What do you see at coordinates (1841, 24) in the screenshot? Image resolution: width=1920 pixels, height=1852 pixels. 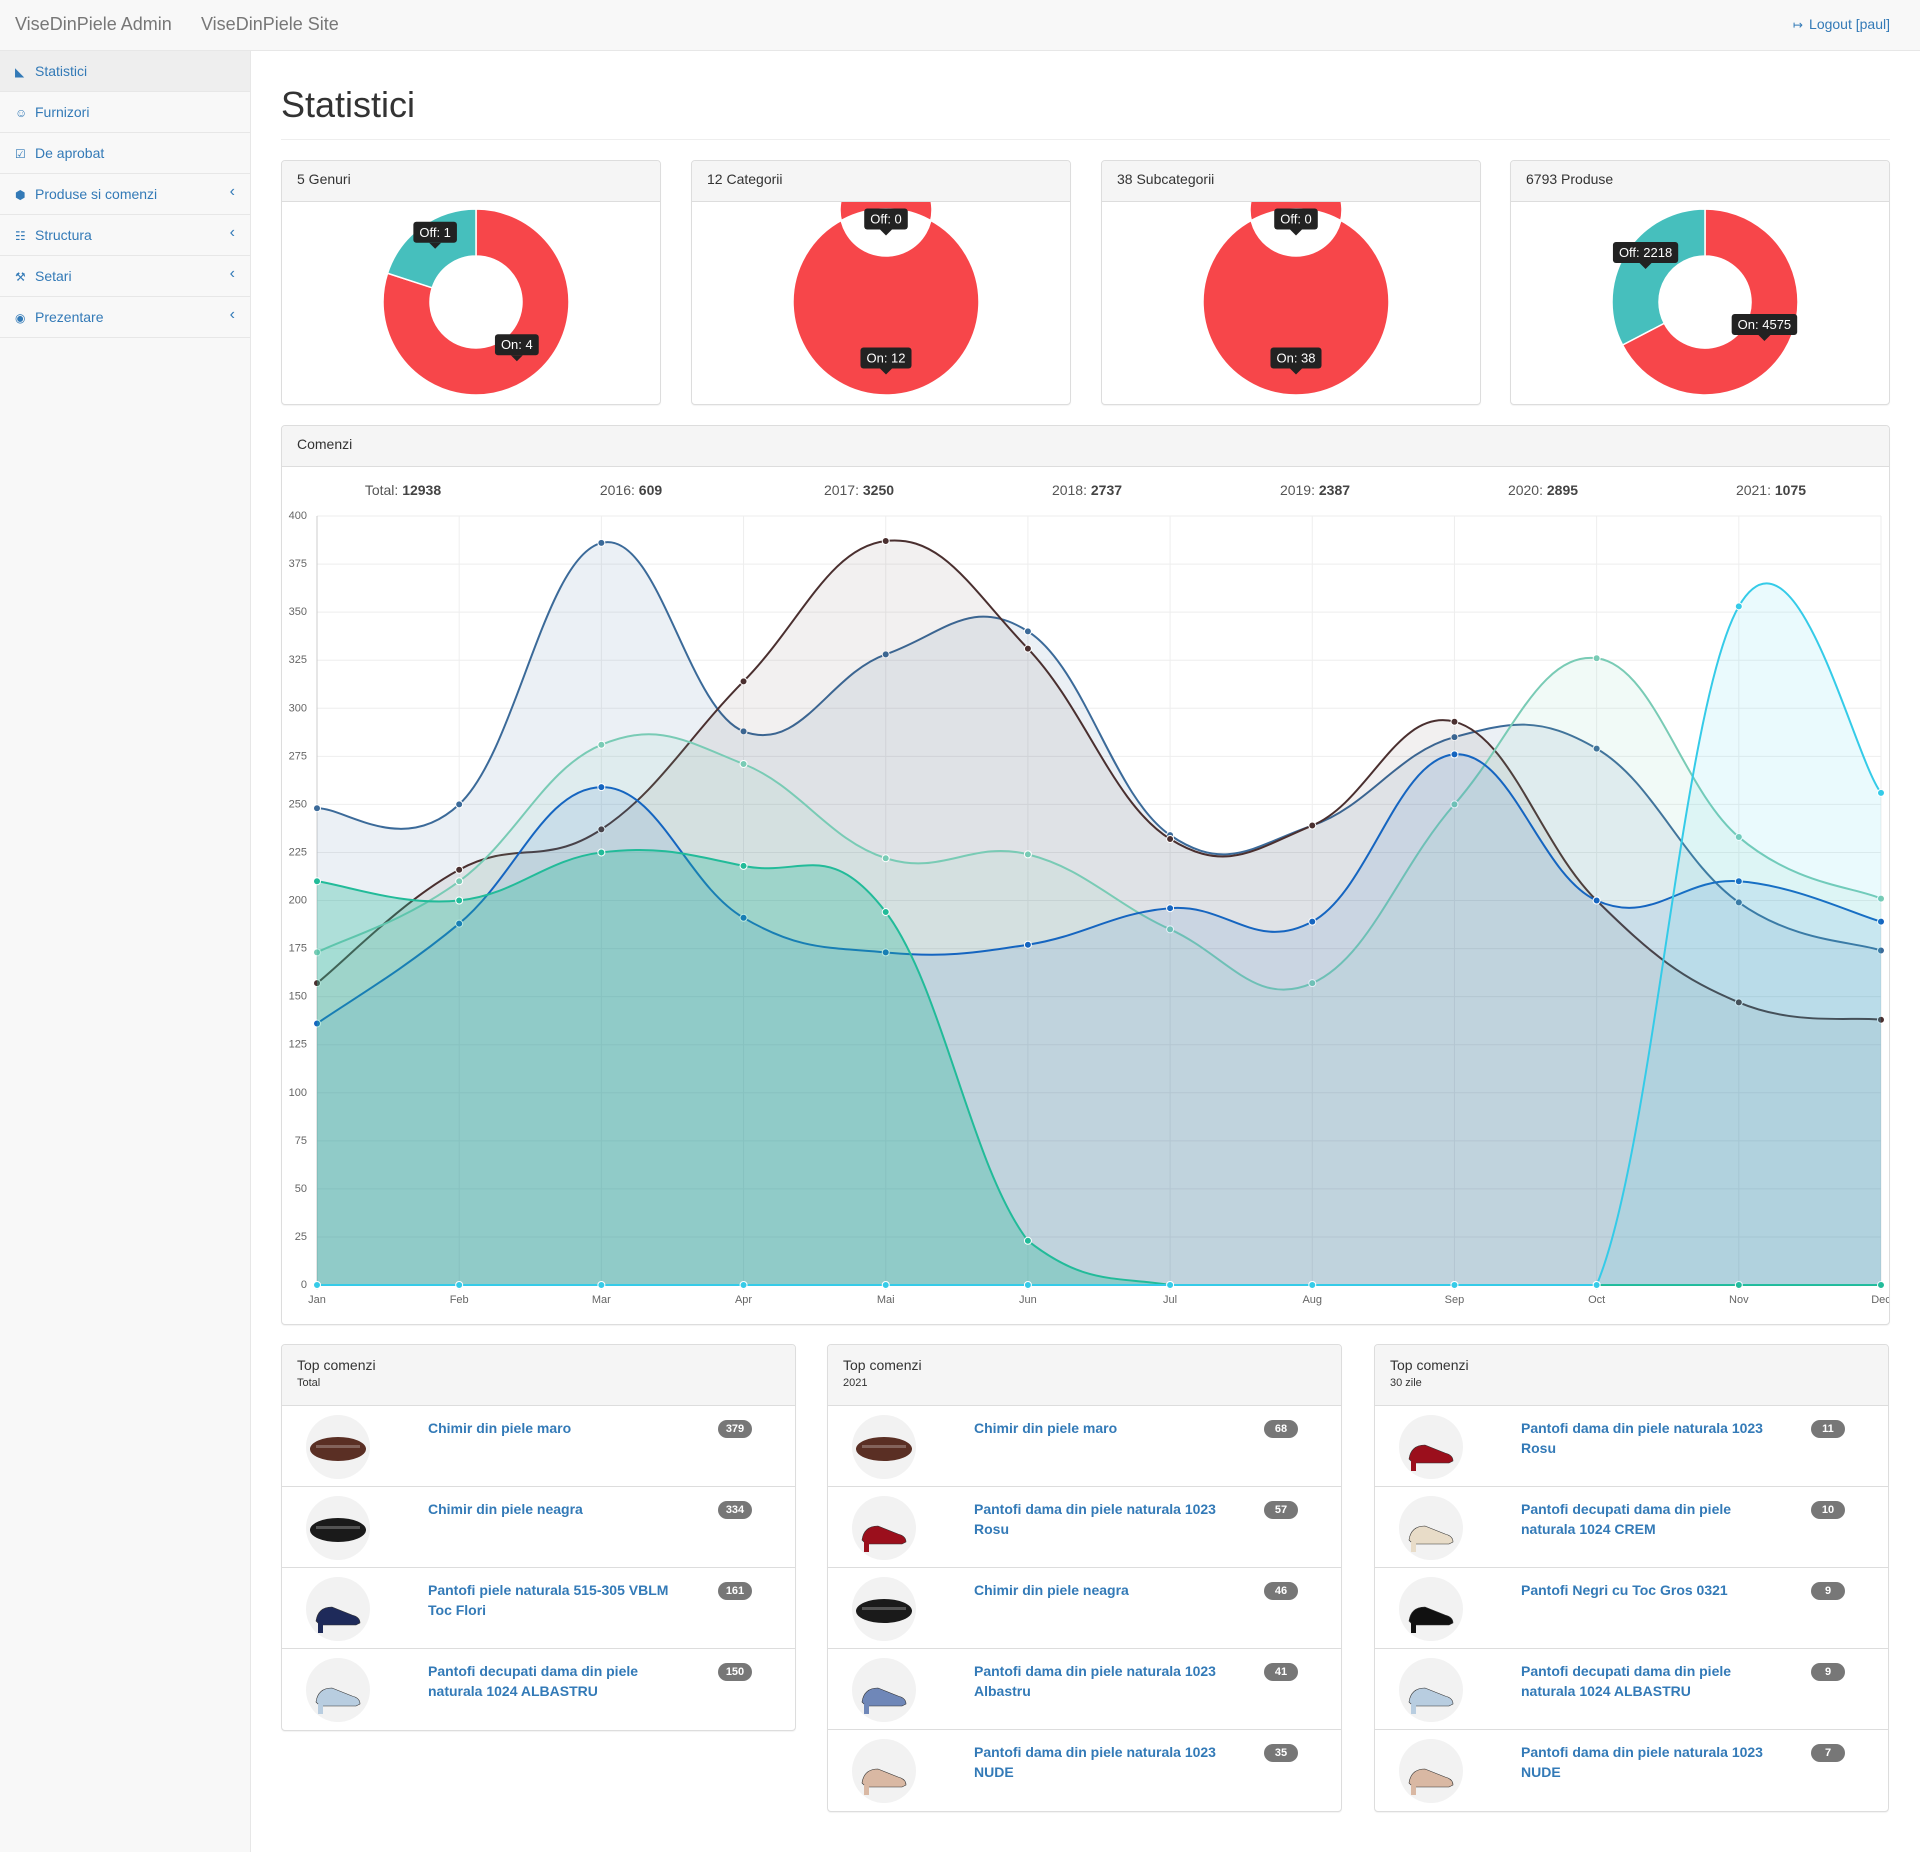 I see `logout-link: ↦ Logout [paul]` at bounding box center [1841, 24].